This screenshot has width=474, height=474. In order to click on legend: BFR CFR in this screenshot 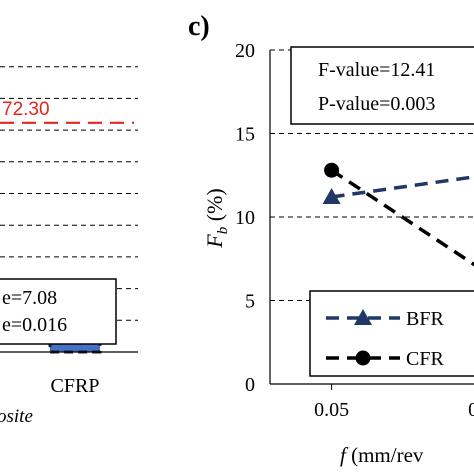, I will do `click(385, 339)`.